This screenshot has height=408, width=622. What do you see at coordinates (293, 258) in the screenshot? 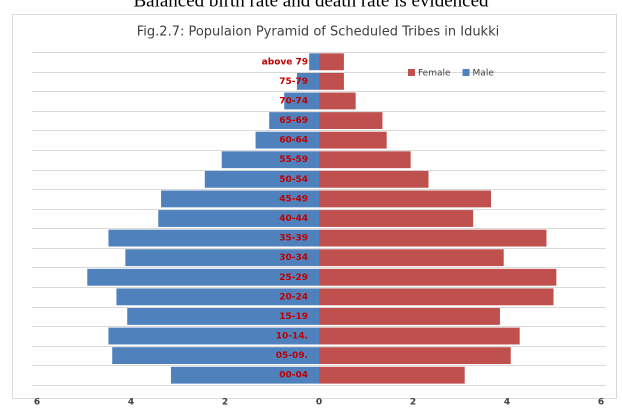
I see `category-label: 30-34` at bounding box center [293, 258].